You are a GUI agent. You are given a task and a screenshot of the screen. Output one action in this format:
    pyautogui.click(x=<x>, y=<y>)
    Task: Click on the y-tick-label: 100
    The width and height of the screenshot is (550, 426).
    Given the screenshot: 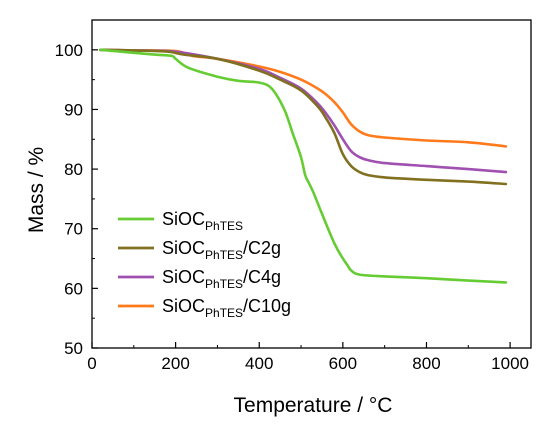 What is the action you would take?
    pyautogui.click(x=69, y=50)
    